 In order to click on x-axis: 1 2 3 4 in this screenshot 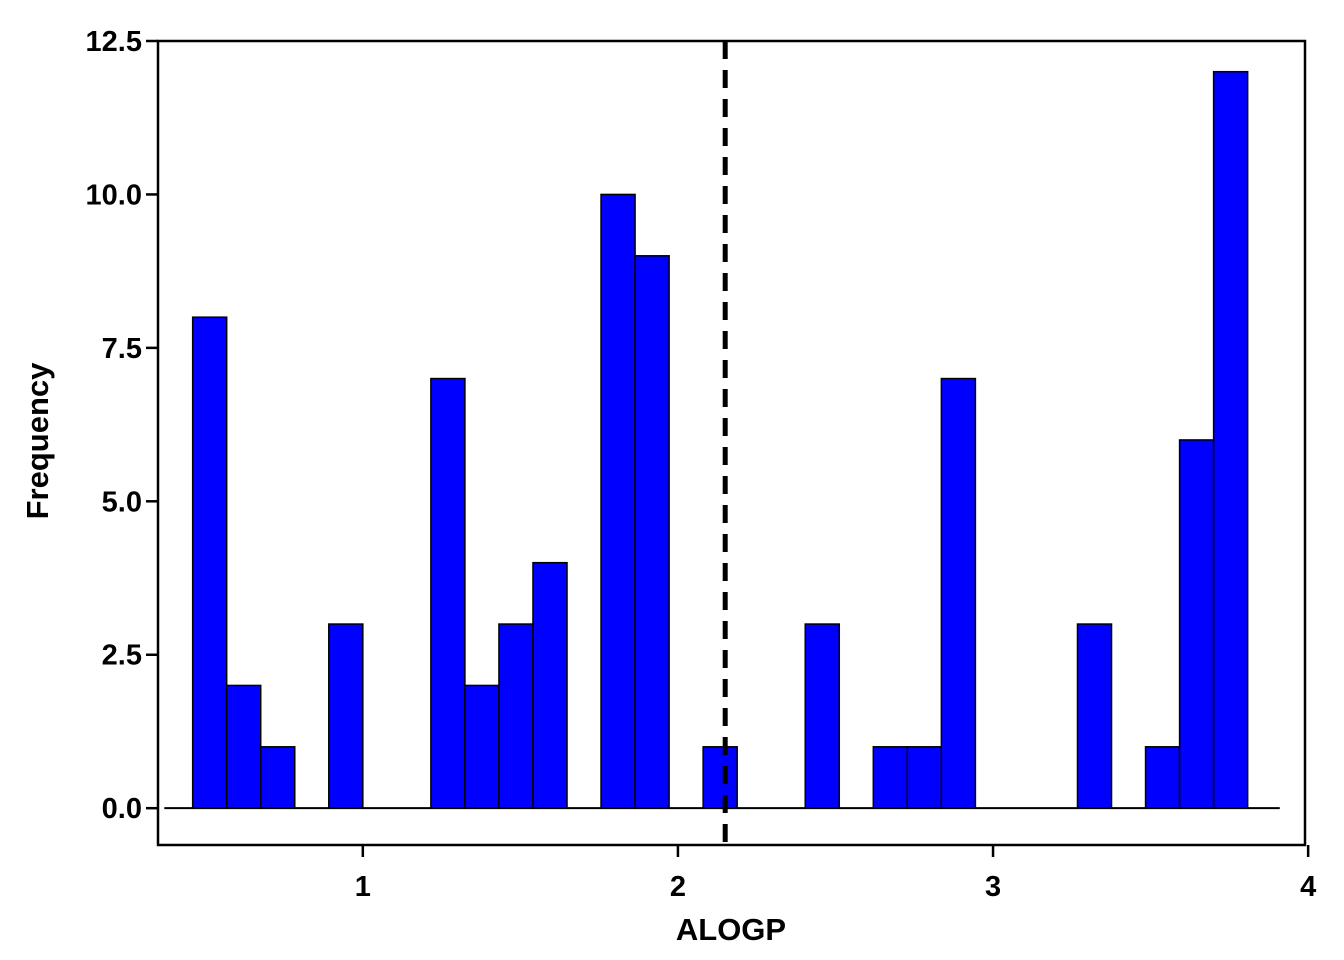, I will do `click(835, 874)`.